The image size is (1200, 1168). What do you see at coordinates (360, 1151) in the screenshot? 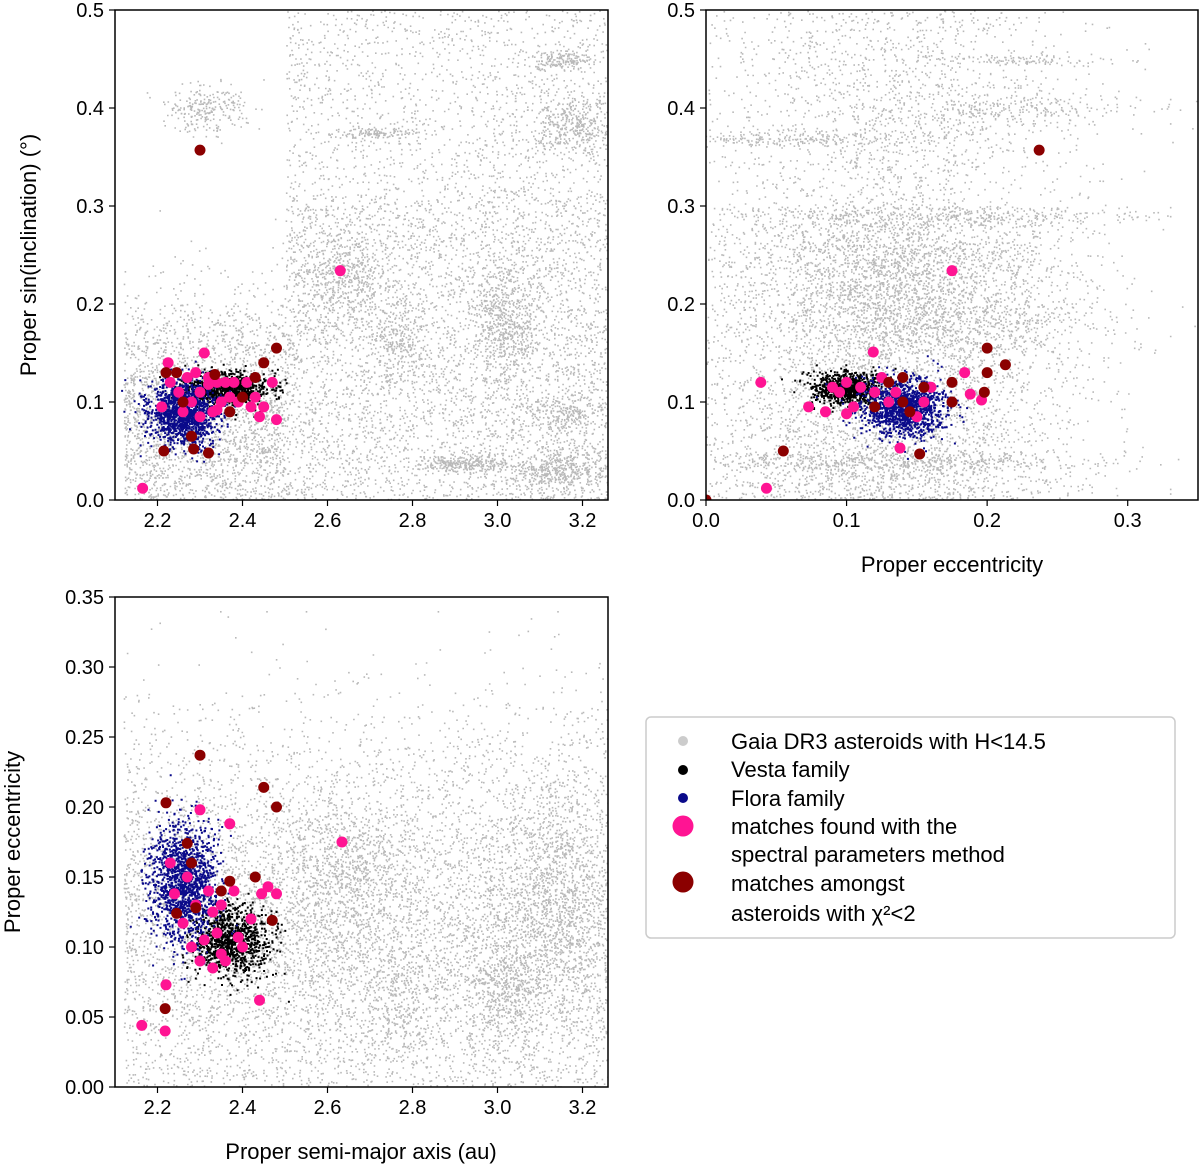
I see `x-axis-label: Proper semi-major axis (au)` at bounding box center [360, 1151].